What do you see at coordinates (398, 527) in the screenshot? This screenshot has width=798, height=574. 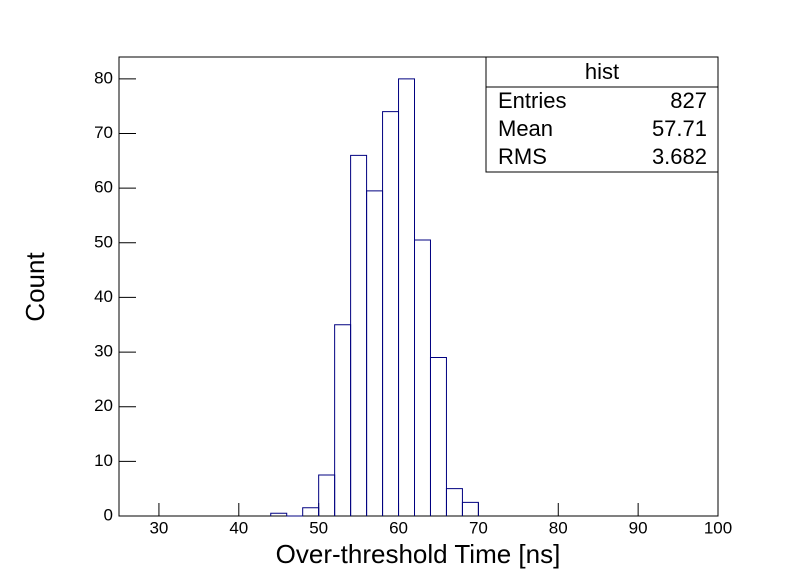 I see `x-tick-label: 60` at bounding box center [398, 527].